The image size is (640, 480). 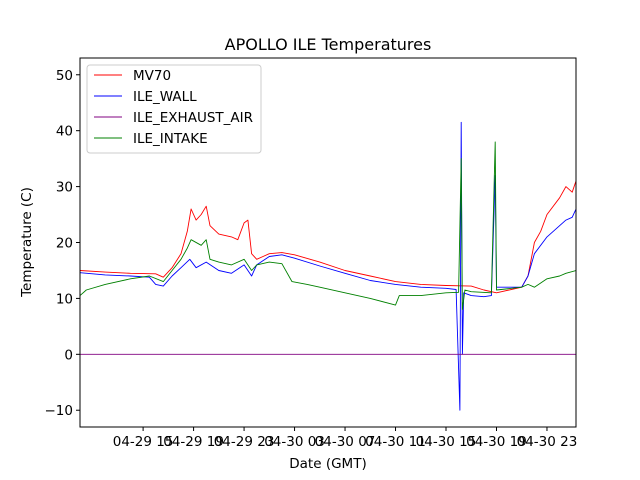 I want to click on x-tick-label: 04-29 23, so click(x=244, y=442).